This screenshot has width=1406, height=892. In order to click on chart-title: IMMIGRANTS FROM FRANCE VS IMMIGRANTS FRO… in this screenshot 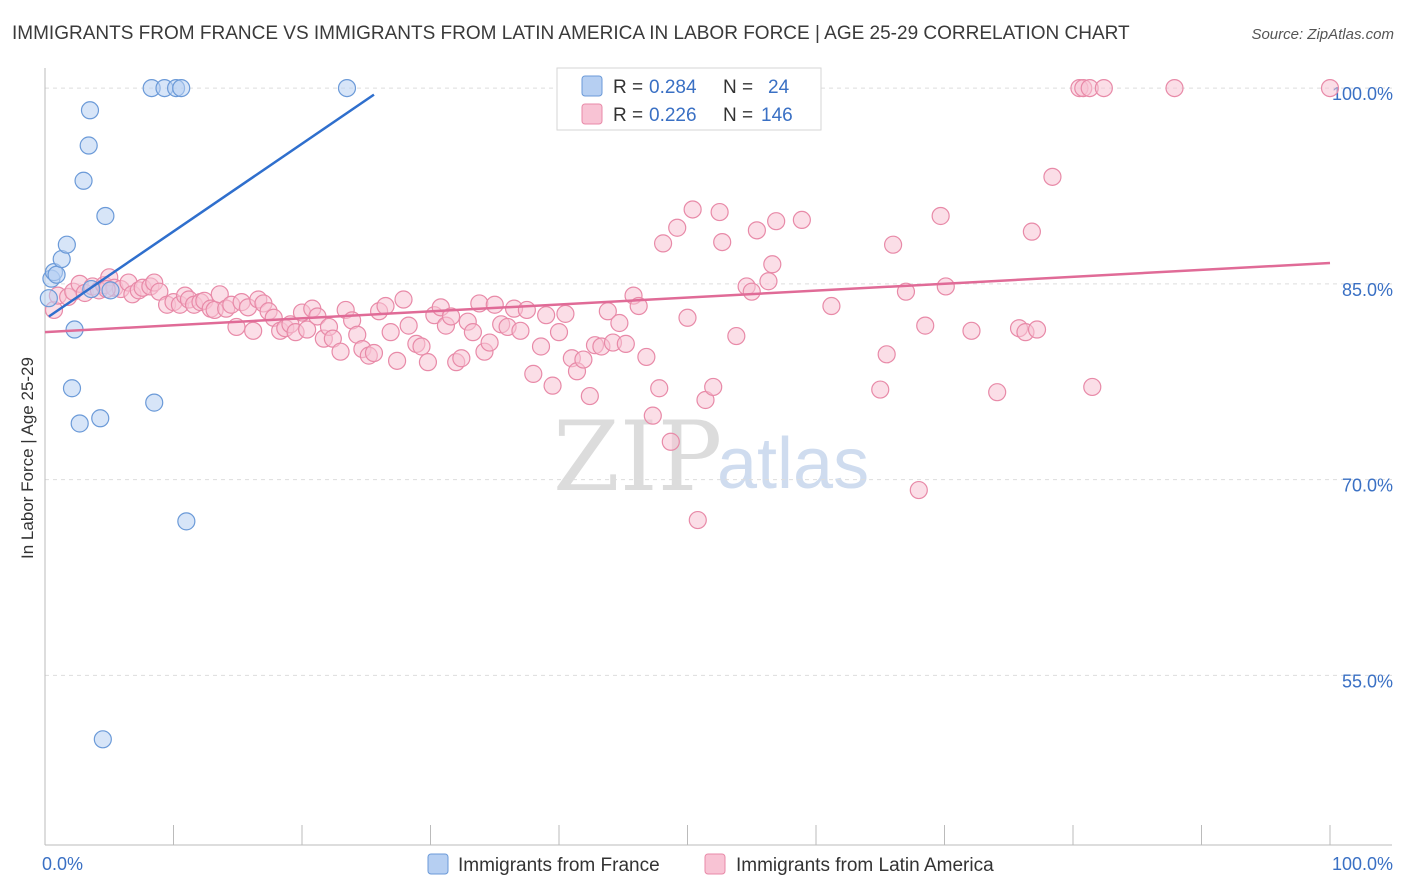, I will do `click(571, 33)`.